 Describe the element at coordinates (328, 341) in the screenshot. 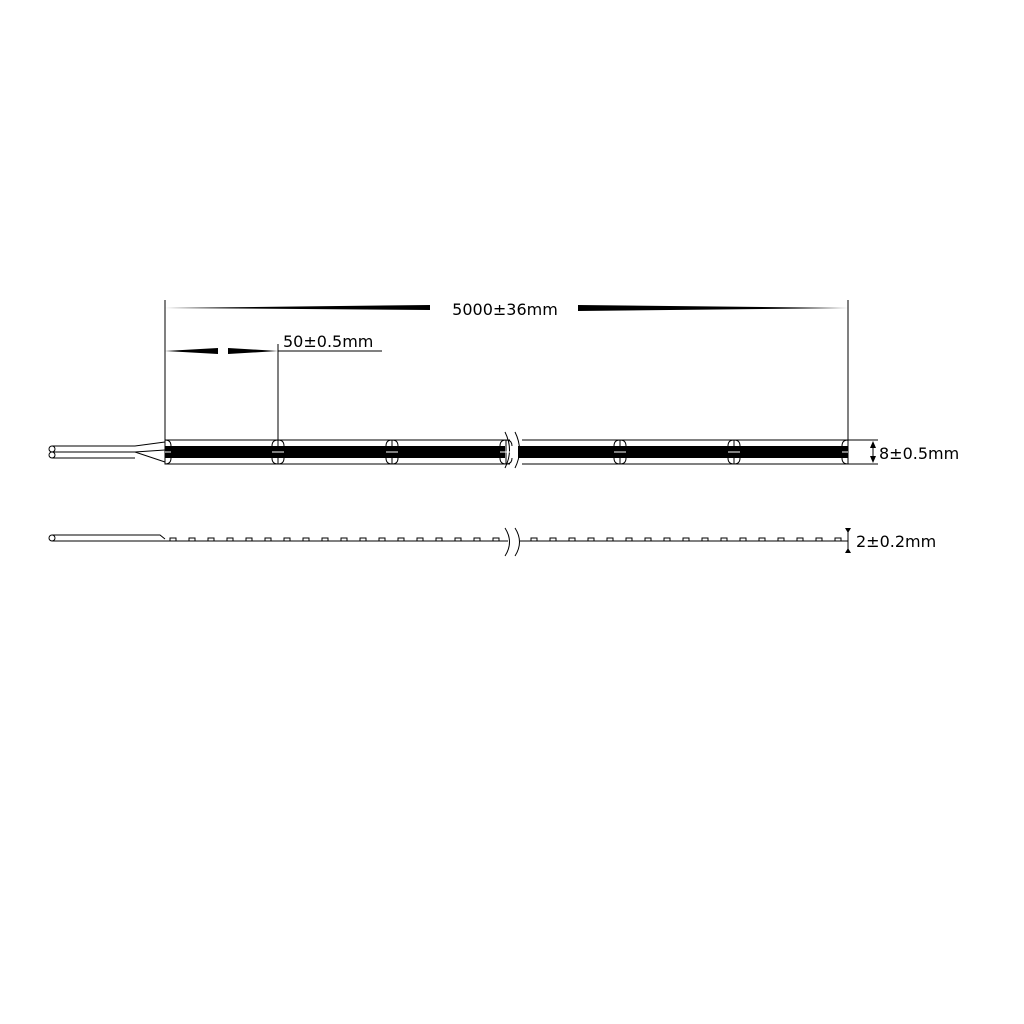

I see `cut-interval-label: 50±0.5mm` at that location.